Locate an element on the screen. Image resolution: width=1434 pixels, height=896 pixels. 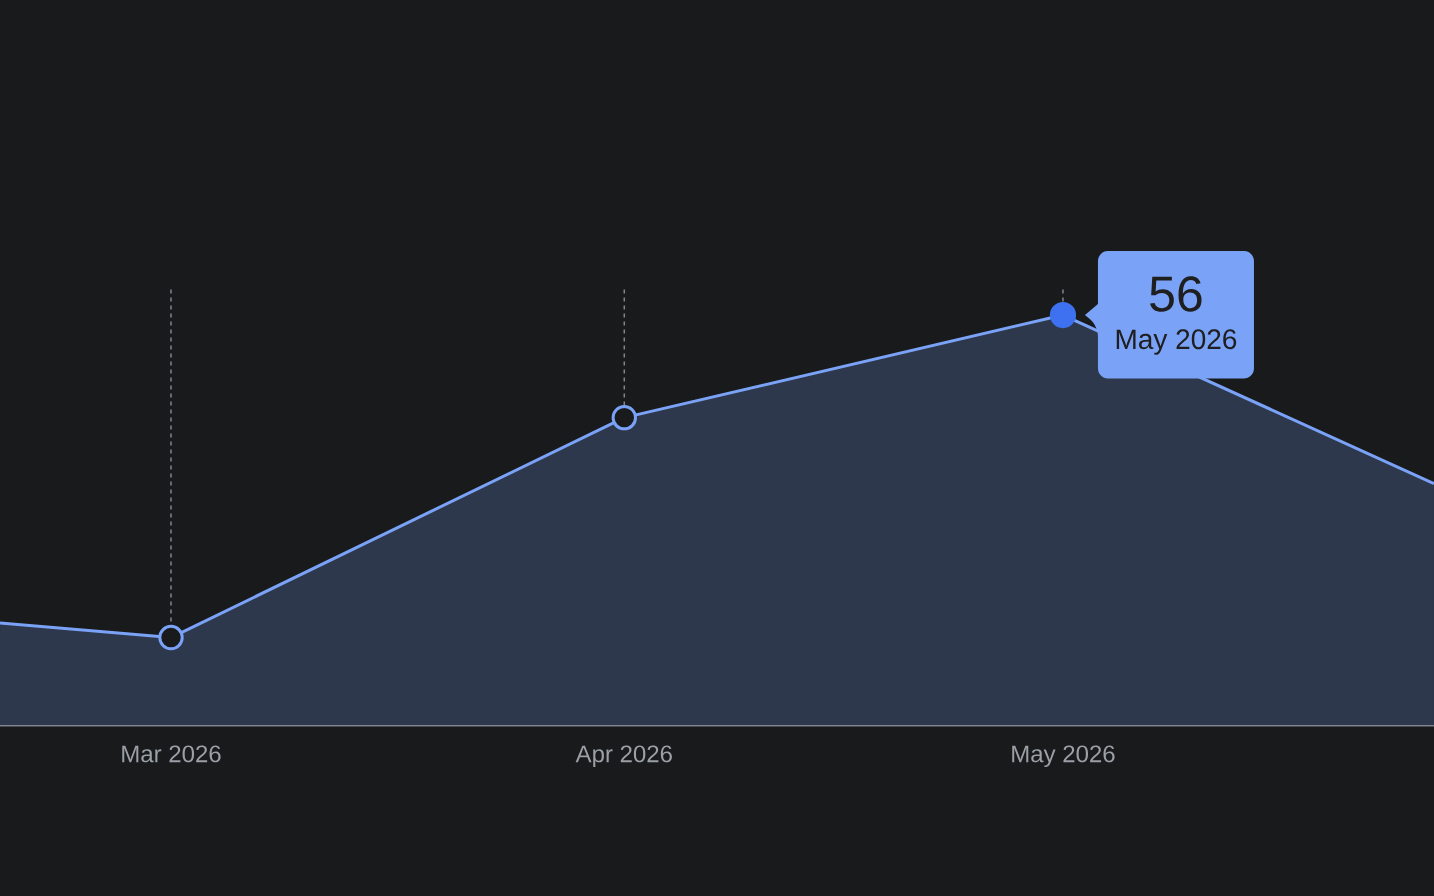
annotation: May 2026 is located at coordinates (1176, 342).